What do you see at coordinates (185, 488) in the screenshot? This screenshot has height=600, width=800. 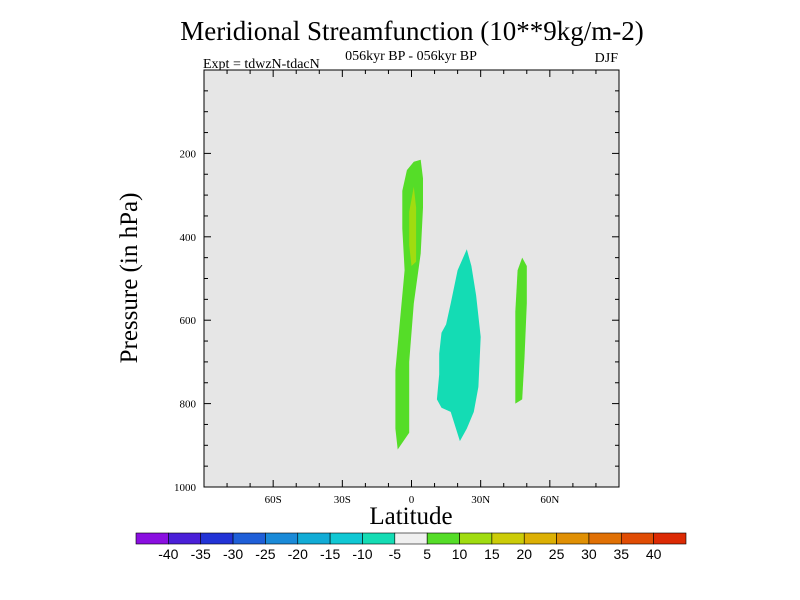 I see `y-tick-label: 1000` at bounding box center [185, 488].